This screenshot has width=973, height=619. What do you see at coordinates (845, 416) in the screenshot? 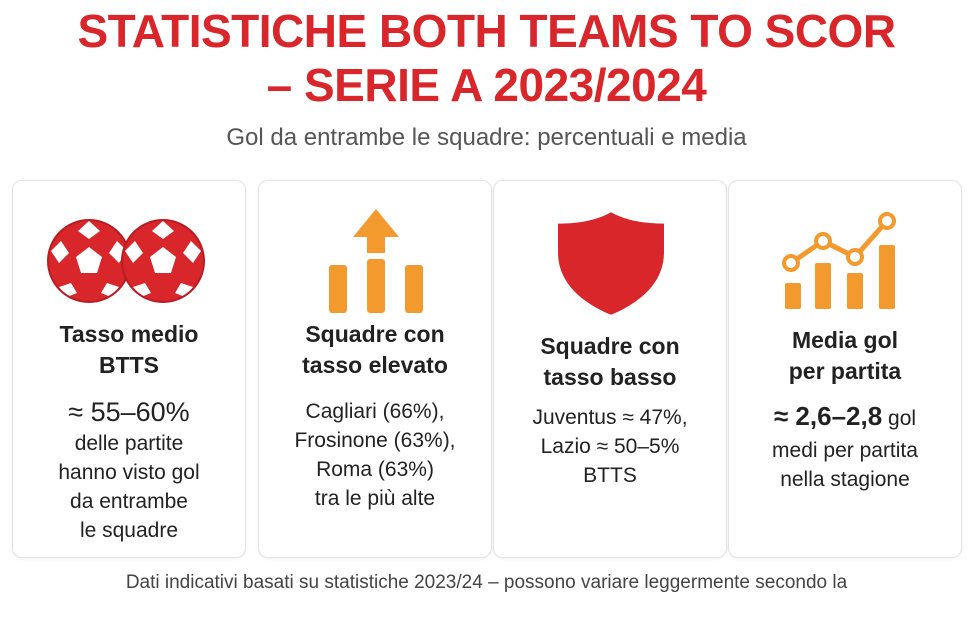
I see `goals-average: ≈ 2,6–2,8 gol` at bounding box center [845, 416].